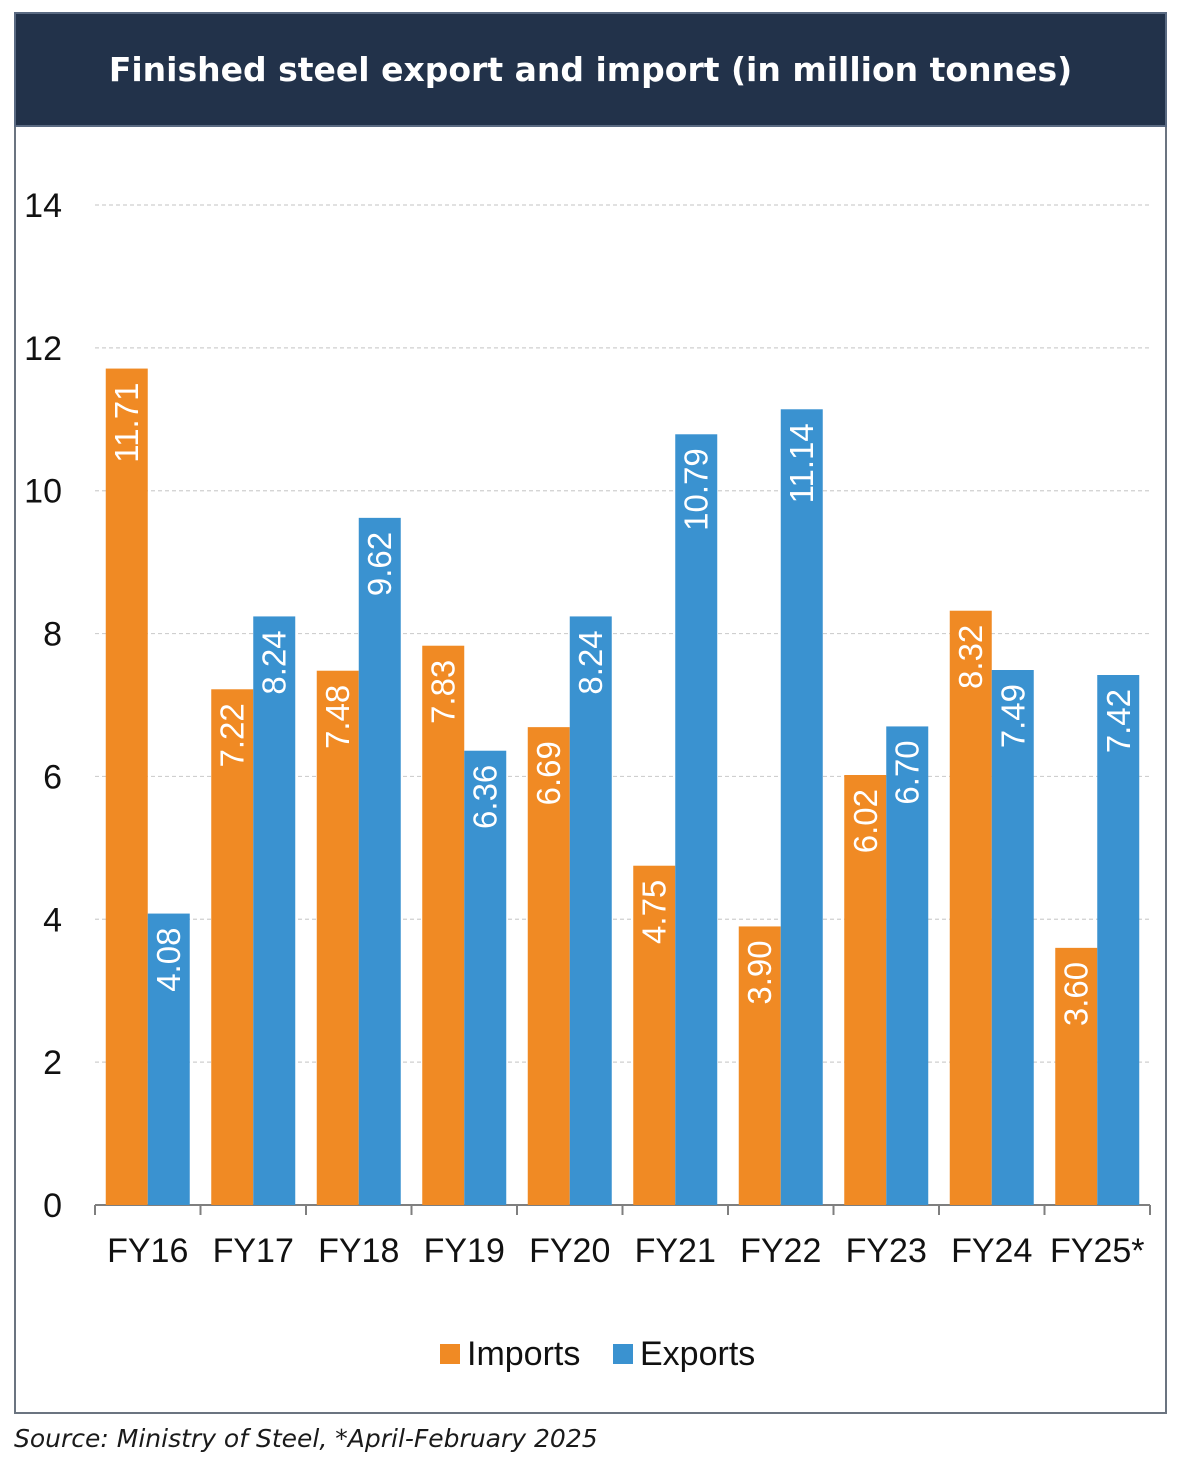  What do you see at coordinates (253, 1251) in the screenshot?
I see `x-tick-label: FY17` at bounding box center [253, 1251].